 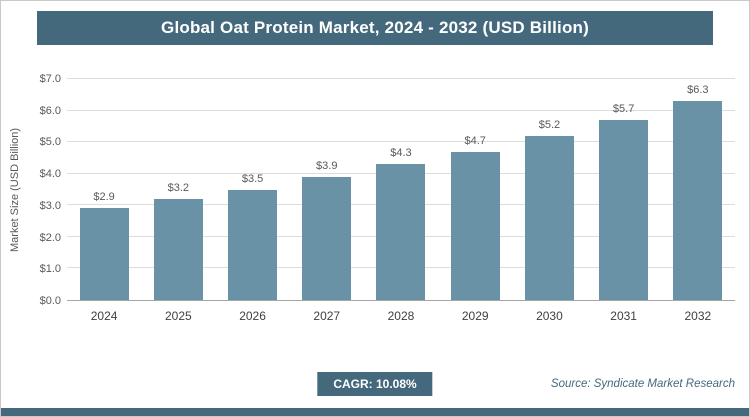 I want to click on source-text: Source: Syndicate Market Research, so click(x=642, y=384).